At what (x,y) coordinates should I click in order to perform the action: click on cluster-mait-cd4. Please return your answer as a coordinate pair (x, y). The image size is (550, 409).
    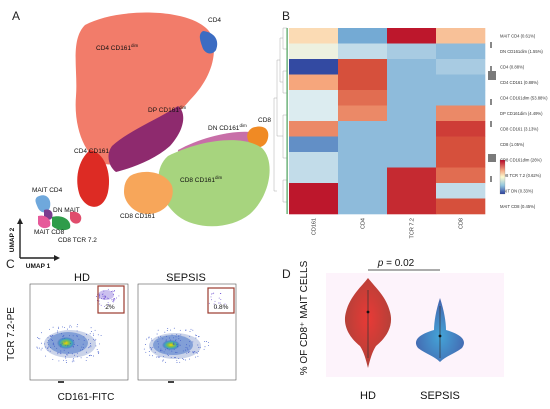
    Looking at the image, I should click on (43, 204).